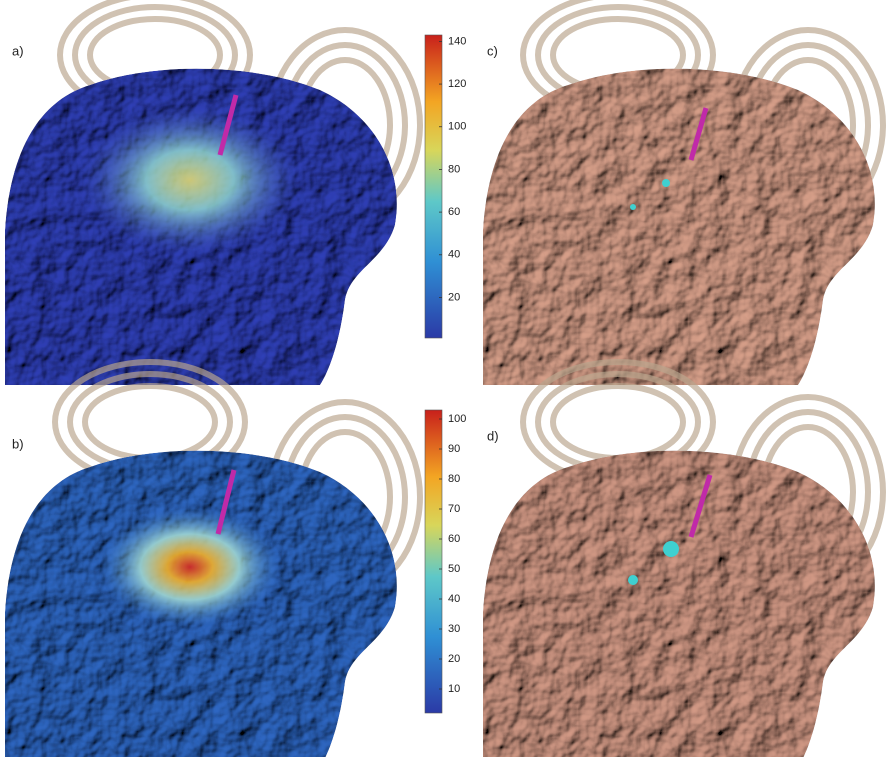 The image size is (888, 757). Describe the element at coordinates (492, 50) in the screenshot. I see `panel-label: c)` at that location.